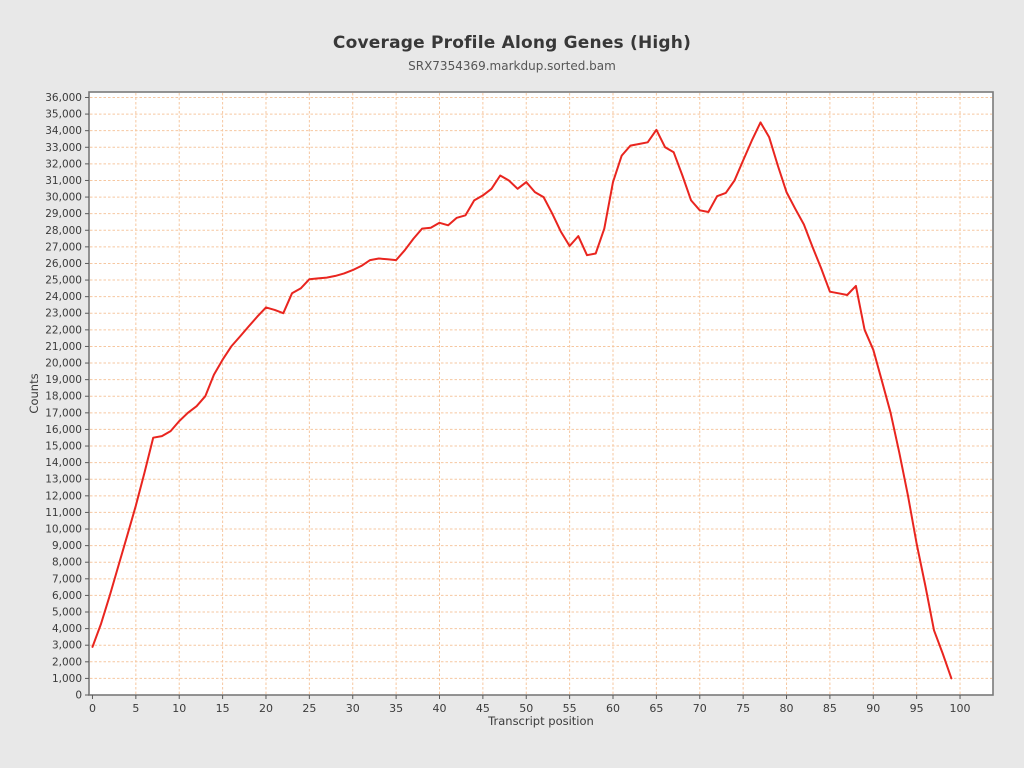  Describe the element at coordinates (63, 247) in the screenshot. I see `svg-text: 27,000` at that location.